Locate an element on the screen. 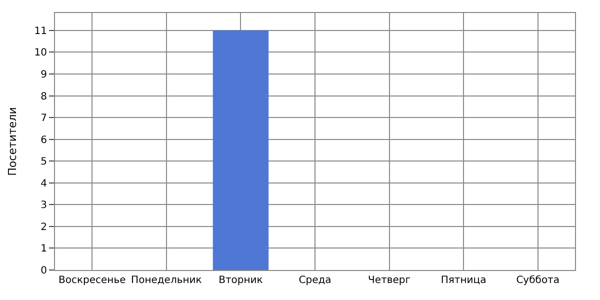 The image size is (600, 300). y-tick-label: 5 is located at coordinates (43, 162).